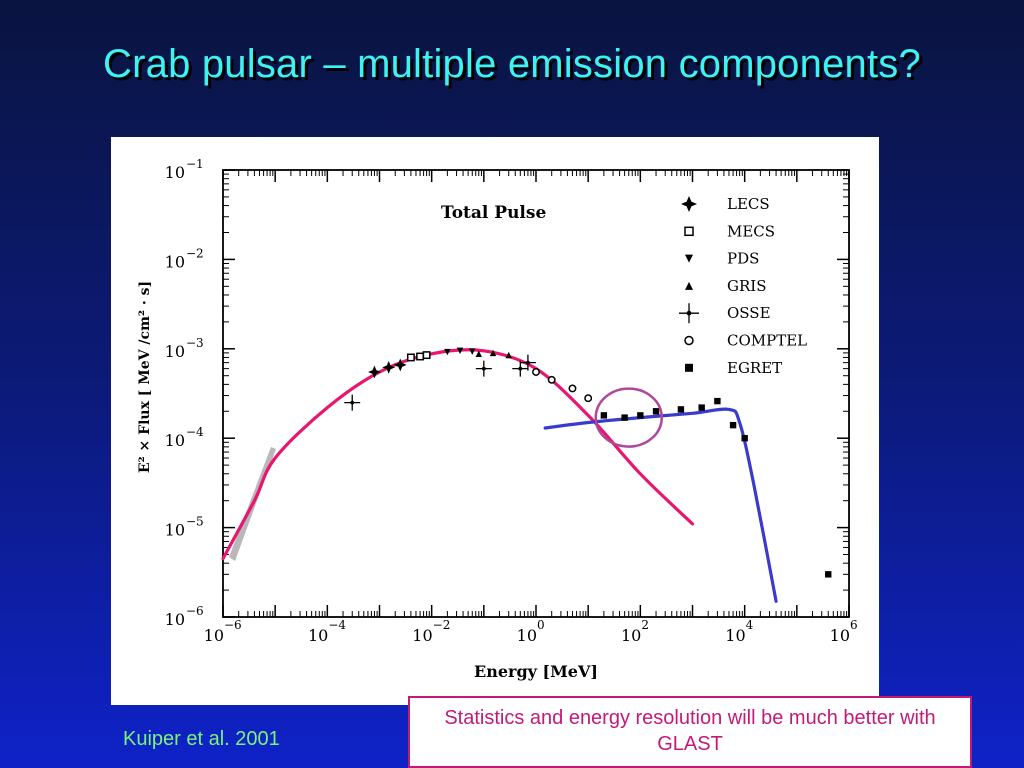 The height and width of the screenshot is (768, 1024). What do you see at coordinates (195, 343) in the screenshot?
I see `y-tick-exp: −3` at bounding box center [195, 343].